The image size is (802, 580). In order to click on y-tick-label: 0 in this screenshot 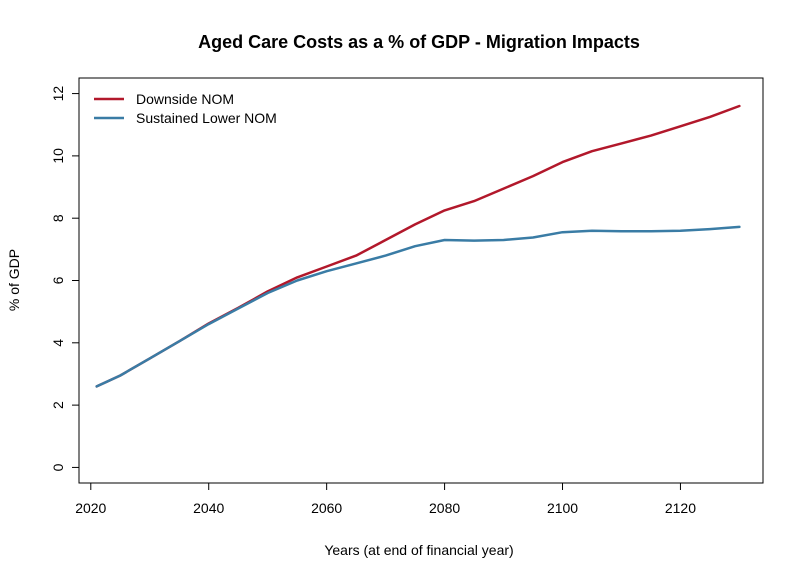, I will do `click(58, 467)`.